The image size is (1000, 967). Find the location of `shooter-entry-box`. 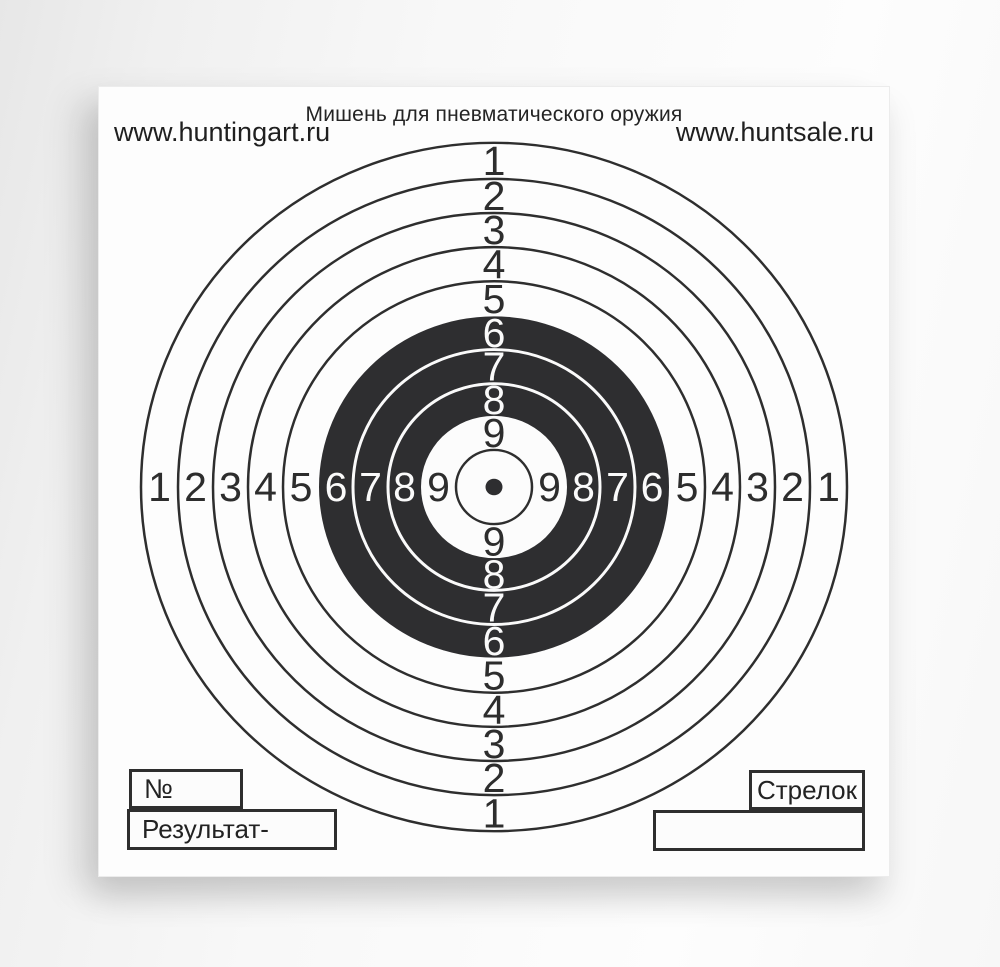

shooter-entry-box is located at coordinates (759, 830).